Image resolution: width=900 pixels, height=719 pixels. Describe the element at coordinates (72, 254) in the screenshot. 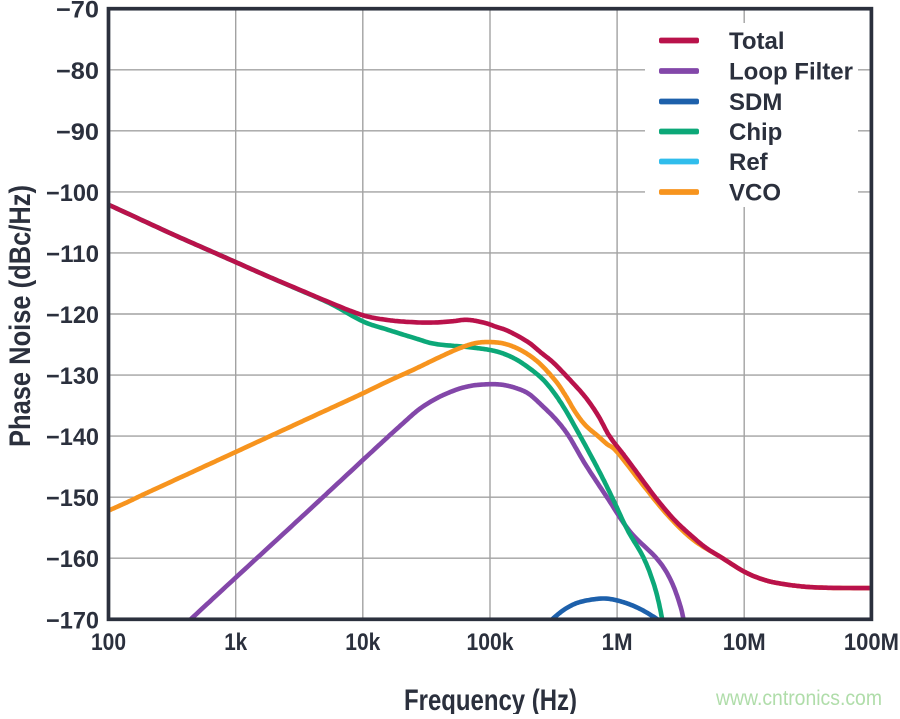

I see `svg-text: −110` at that location.